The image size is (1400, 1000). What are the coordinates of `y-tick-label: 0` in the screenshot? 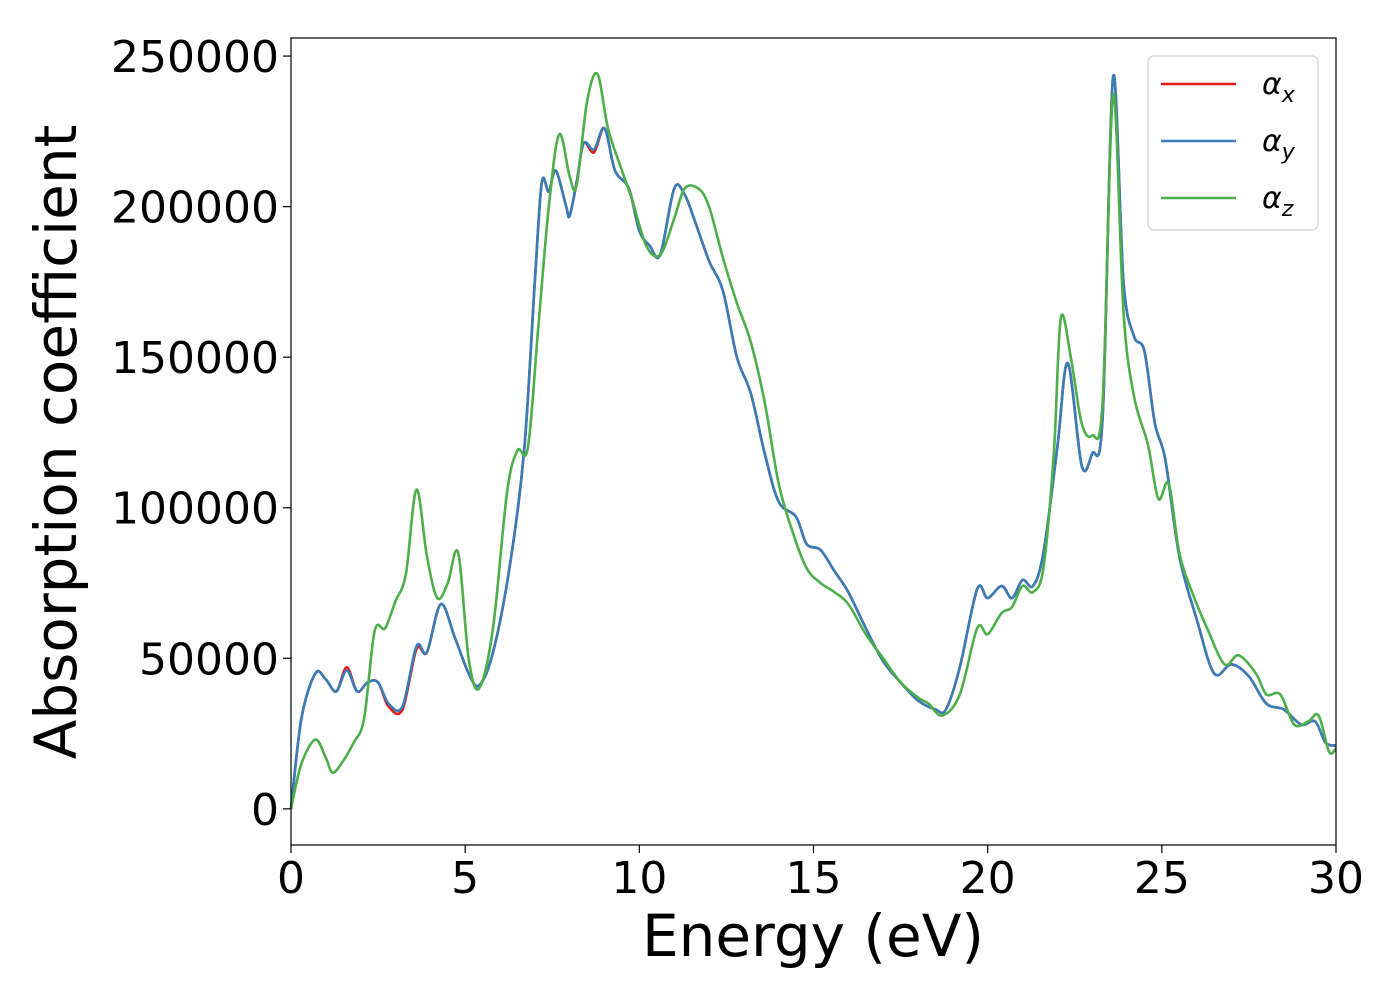 It's located at (265, 810).